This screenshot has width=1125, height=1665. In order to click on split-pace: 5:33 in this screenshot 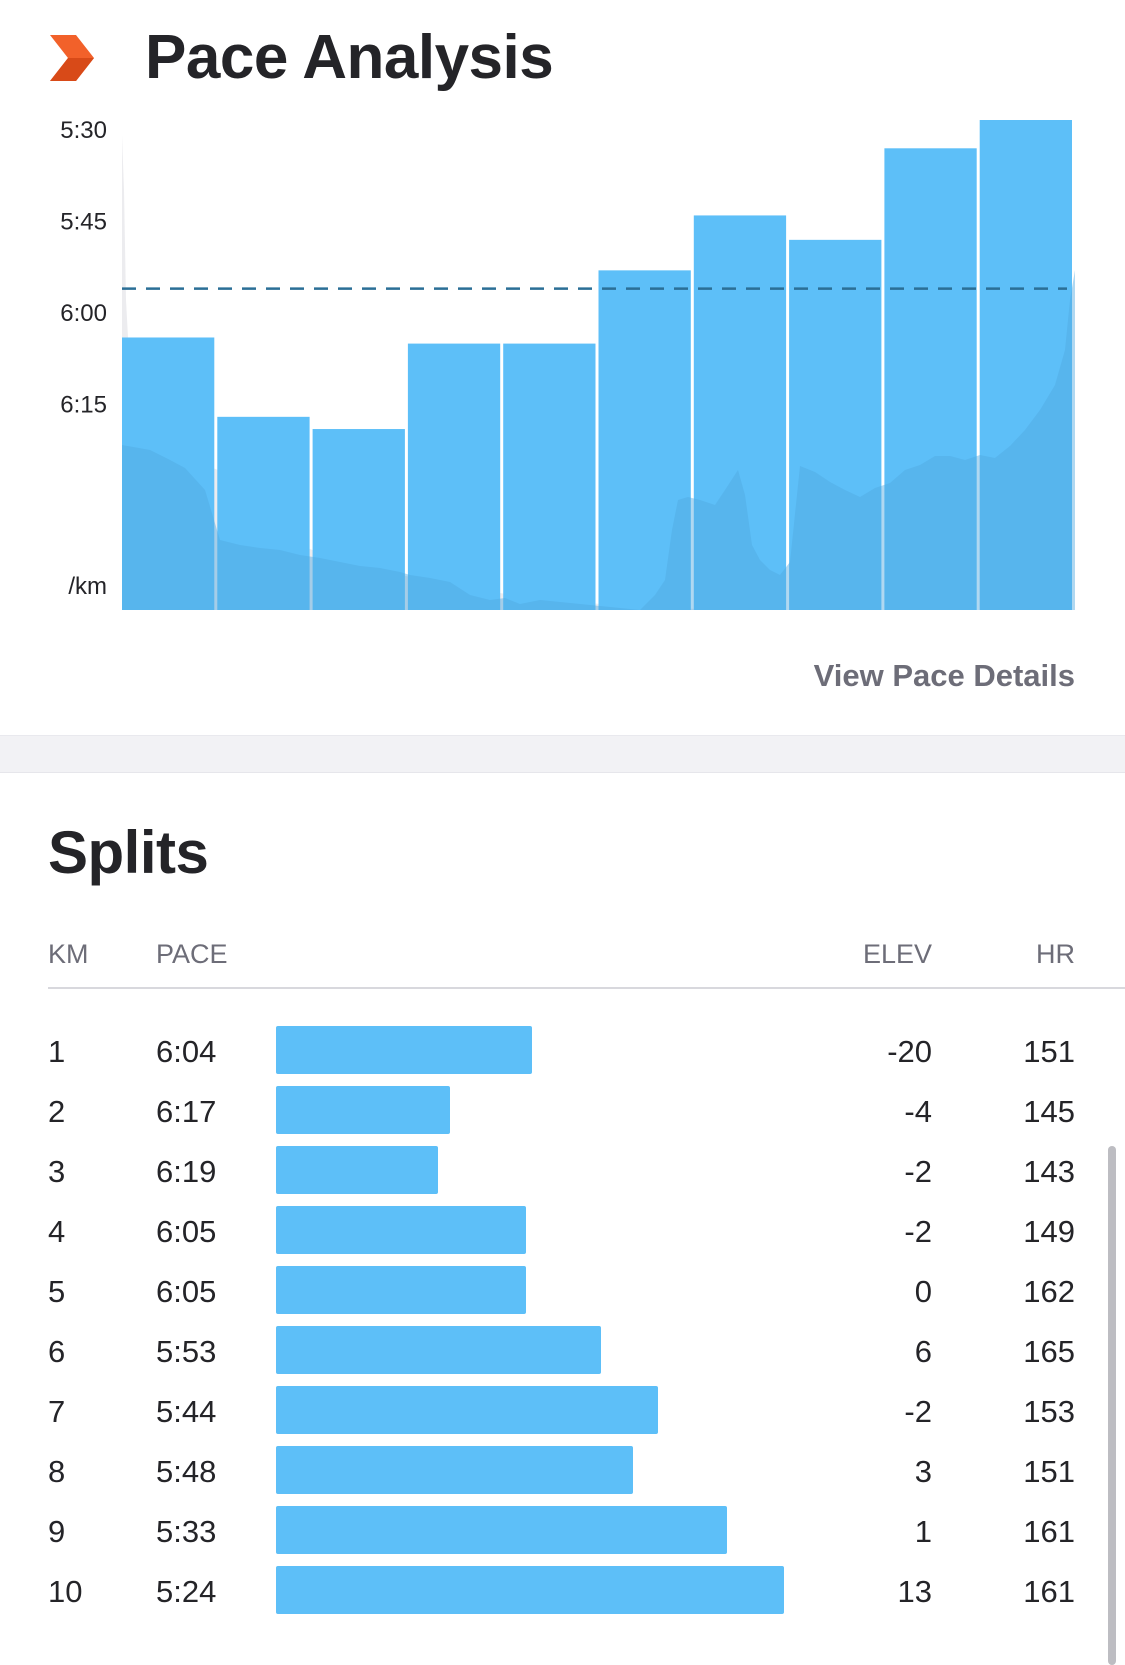, I will do `click(186, 1531)`.